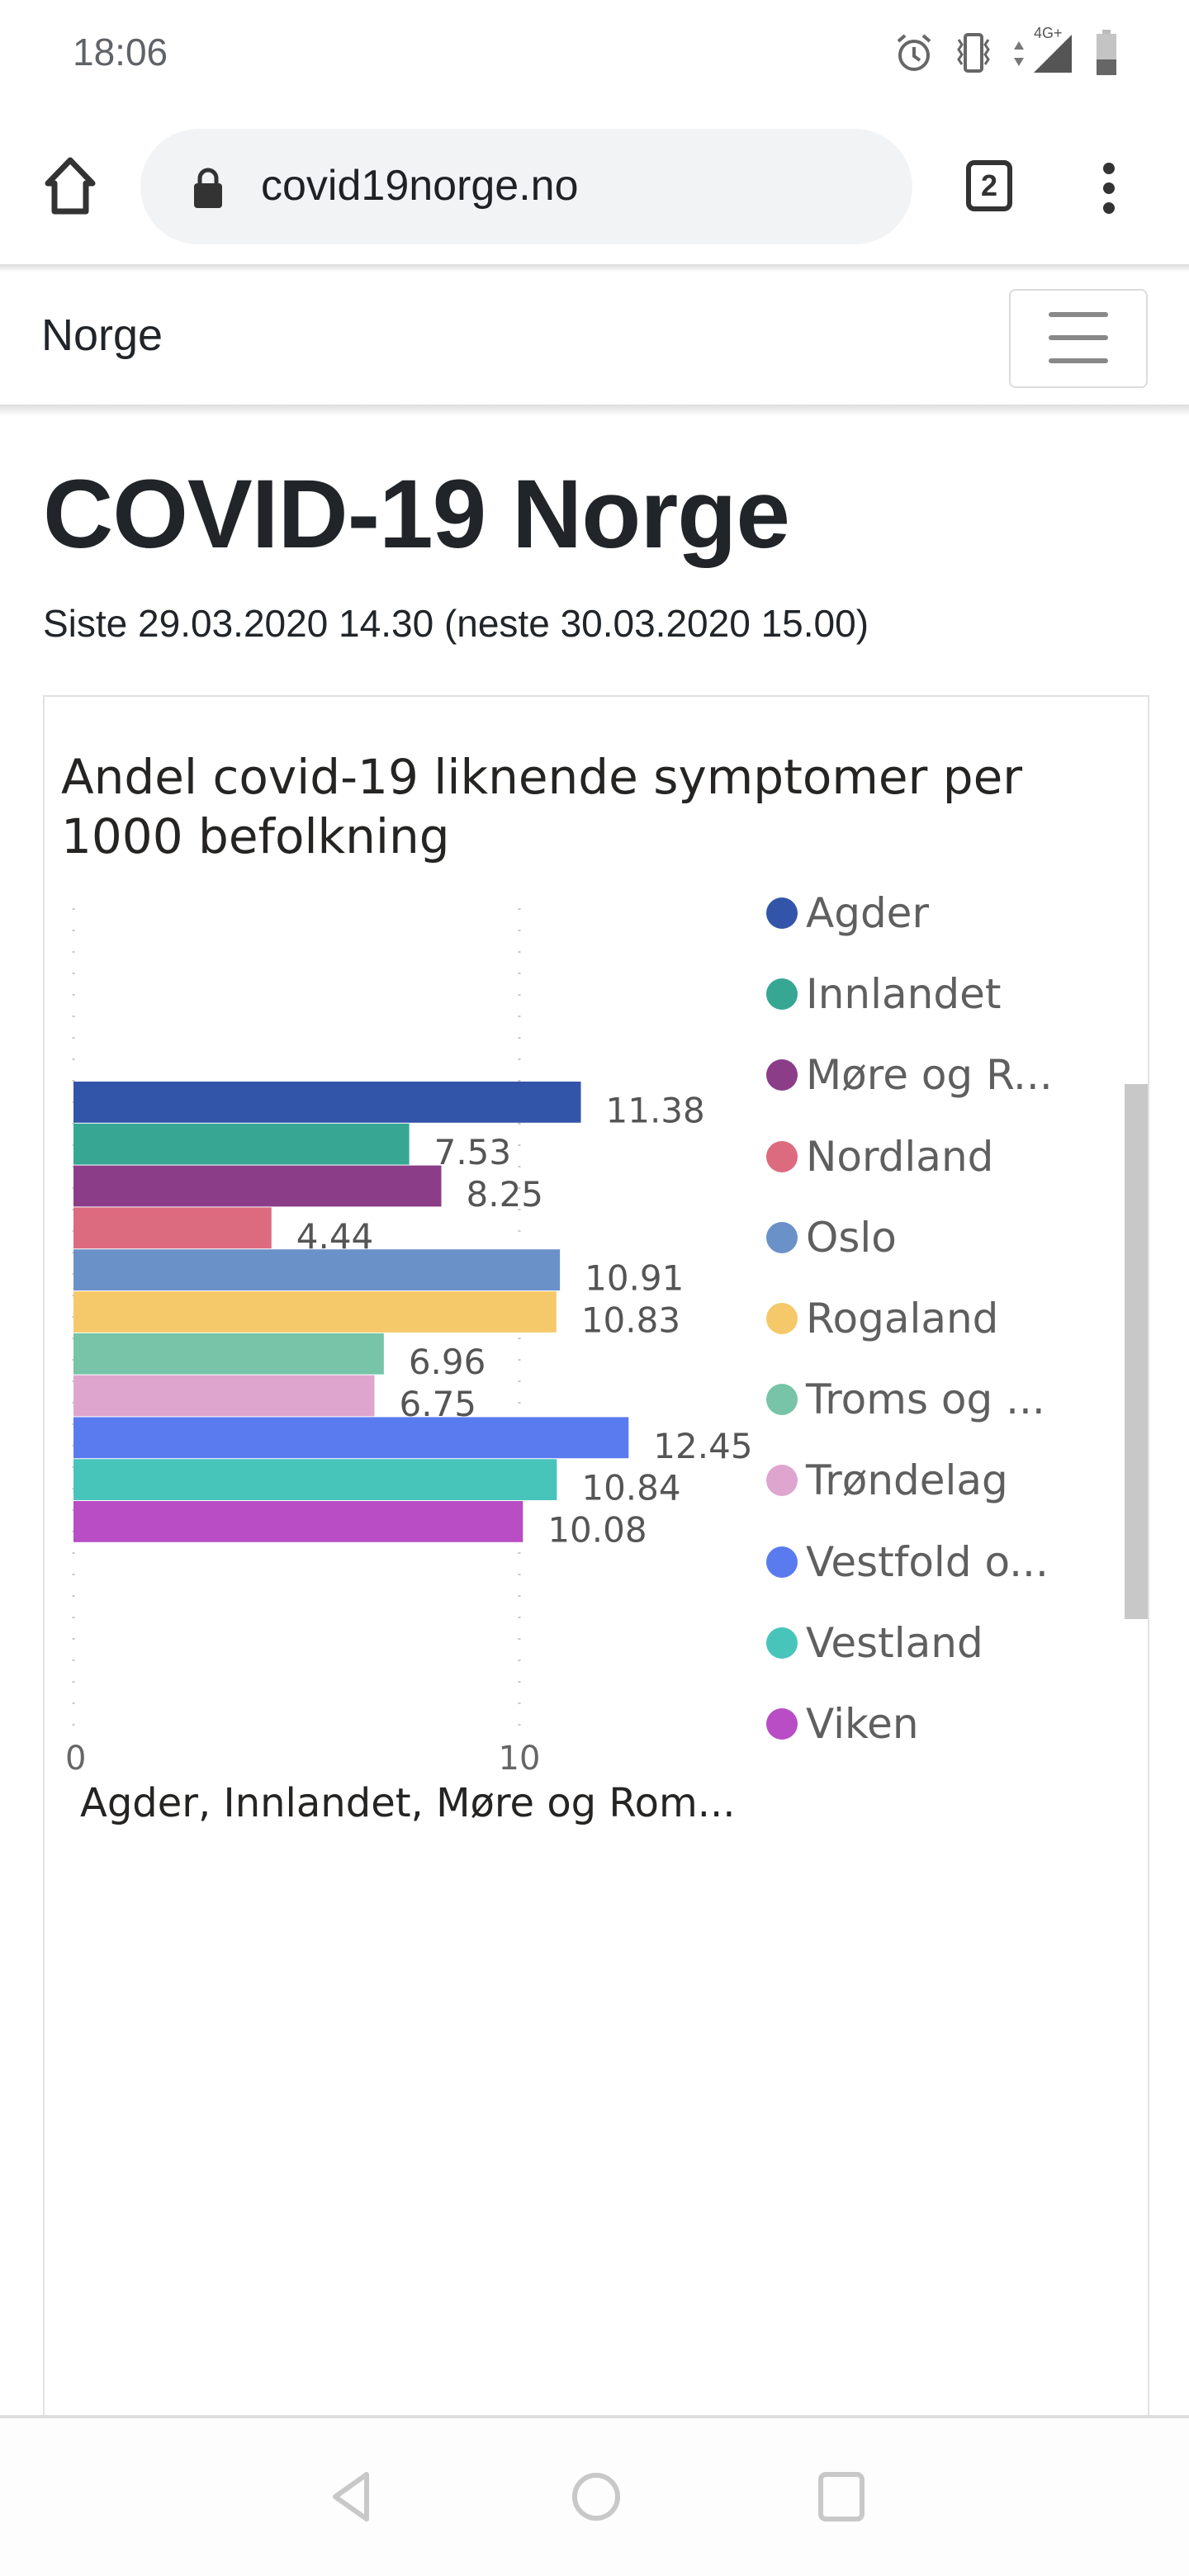  I want to click on data-label: 11.38, so click(655, 1110).